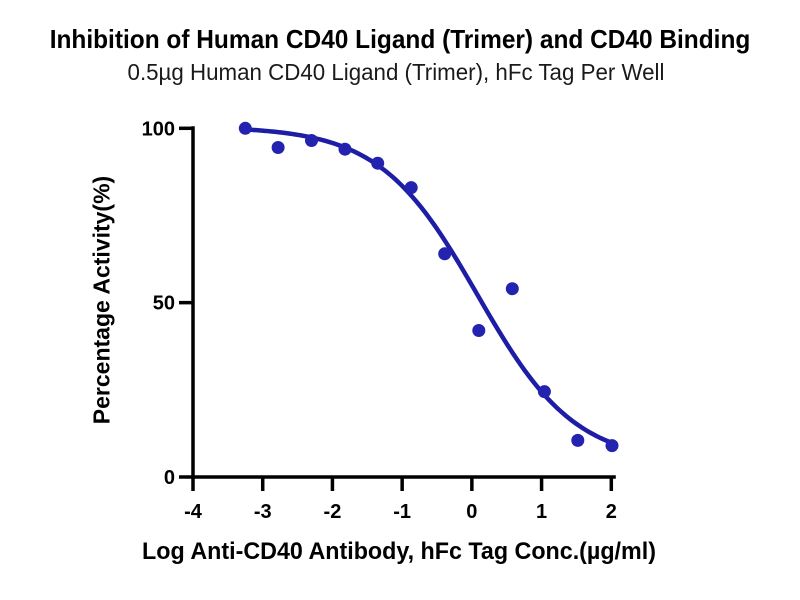 The height and width of the screenshot is (600, 800). What do you see at coordinates (158, 129) in the screenshot?
I see `y-tick-label: 100` at bounding box center [158, 129].